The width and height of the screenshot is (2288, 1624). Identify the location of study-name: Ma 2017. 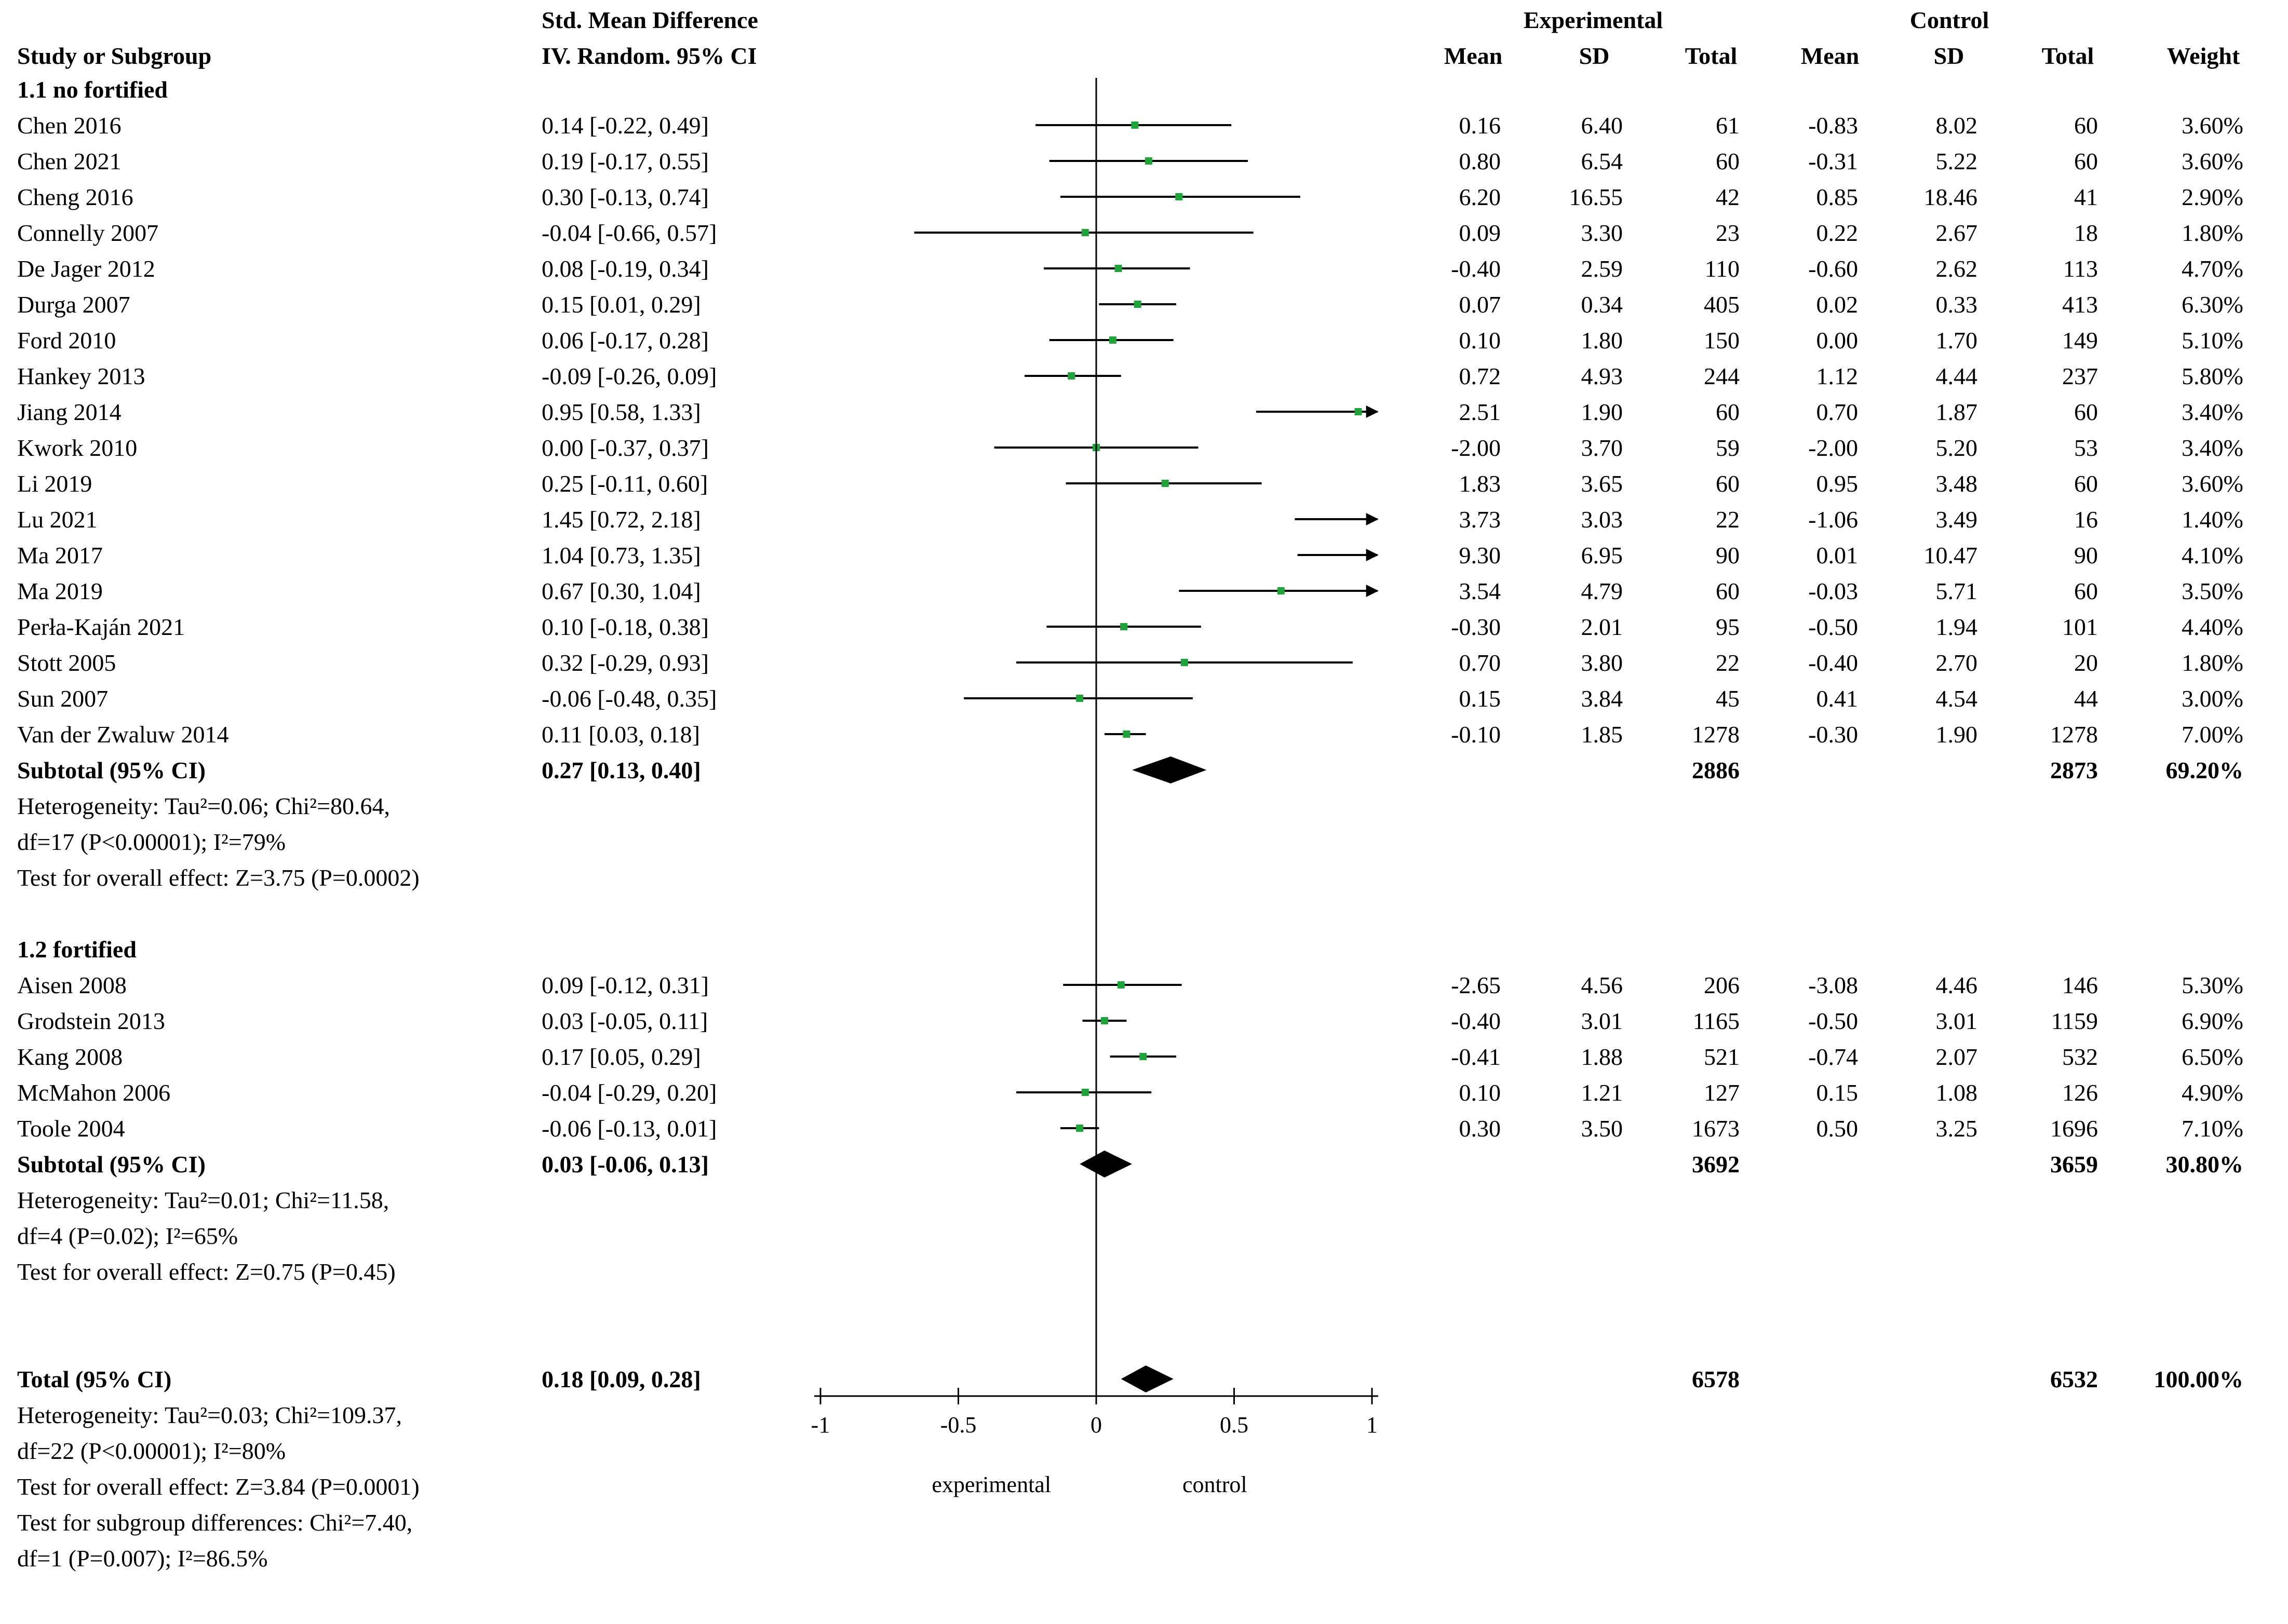
(60, 556).